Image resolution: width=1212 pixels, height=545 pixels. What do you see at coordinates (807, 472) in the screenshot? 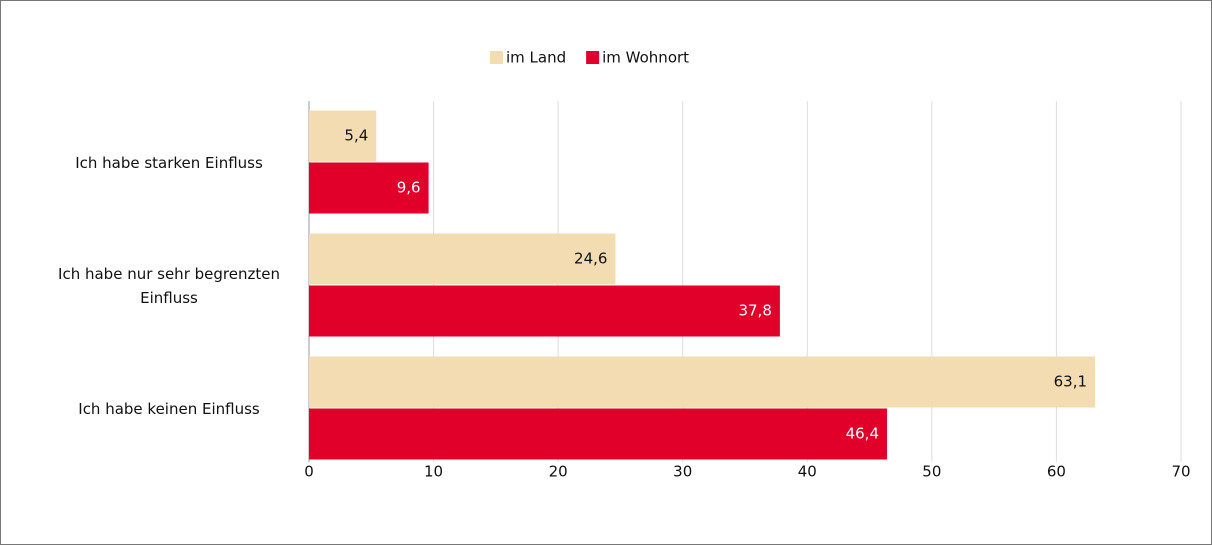
I see `x-tick-label: 40` at bounding box center [807, 472].